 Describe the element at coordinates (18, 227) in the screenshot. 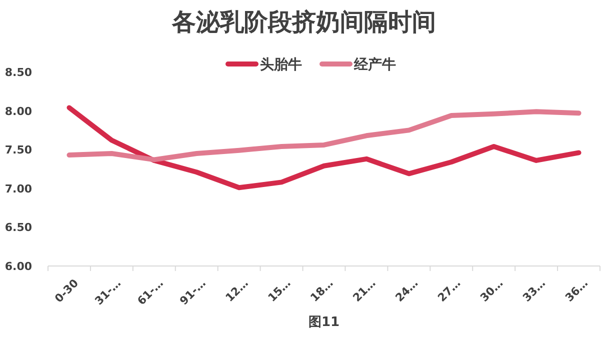

I see `y-tick-label: 6.50` at that location.